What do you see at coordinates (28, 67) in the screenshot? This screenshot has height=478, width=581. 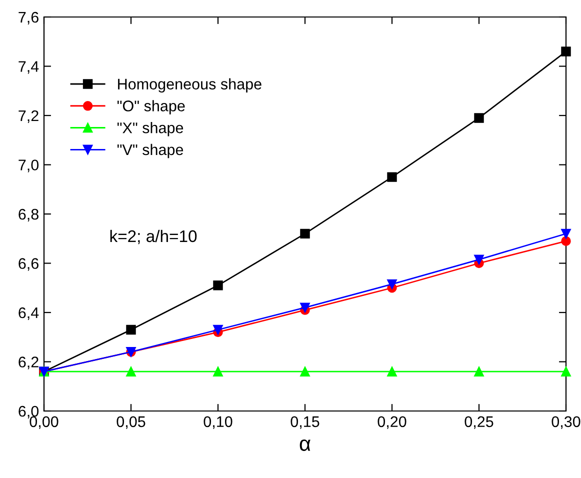 I see `y-tick-label: 7,4` at bounding box center [28, 67].